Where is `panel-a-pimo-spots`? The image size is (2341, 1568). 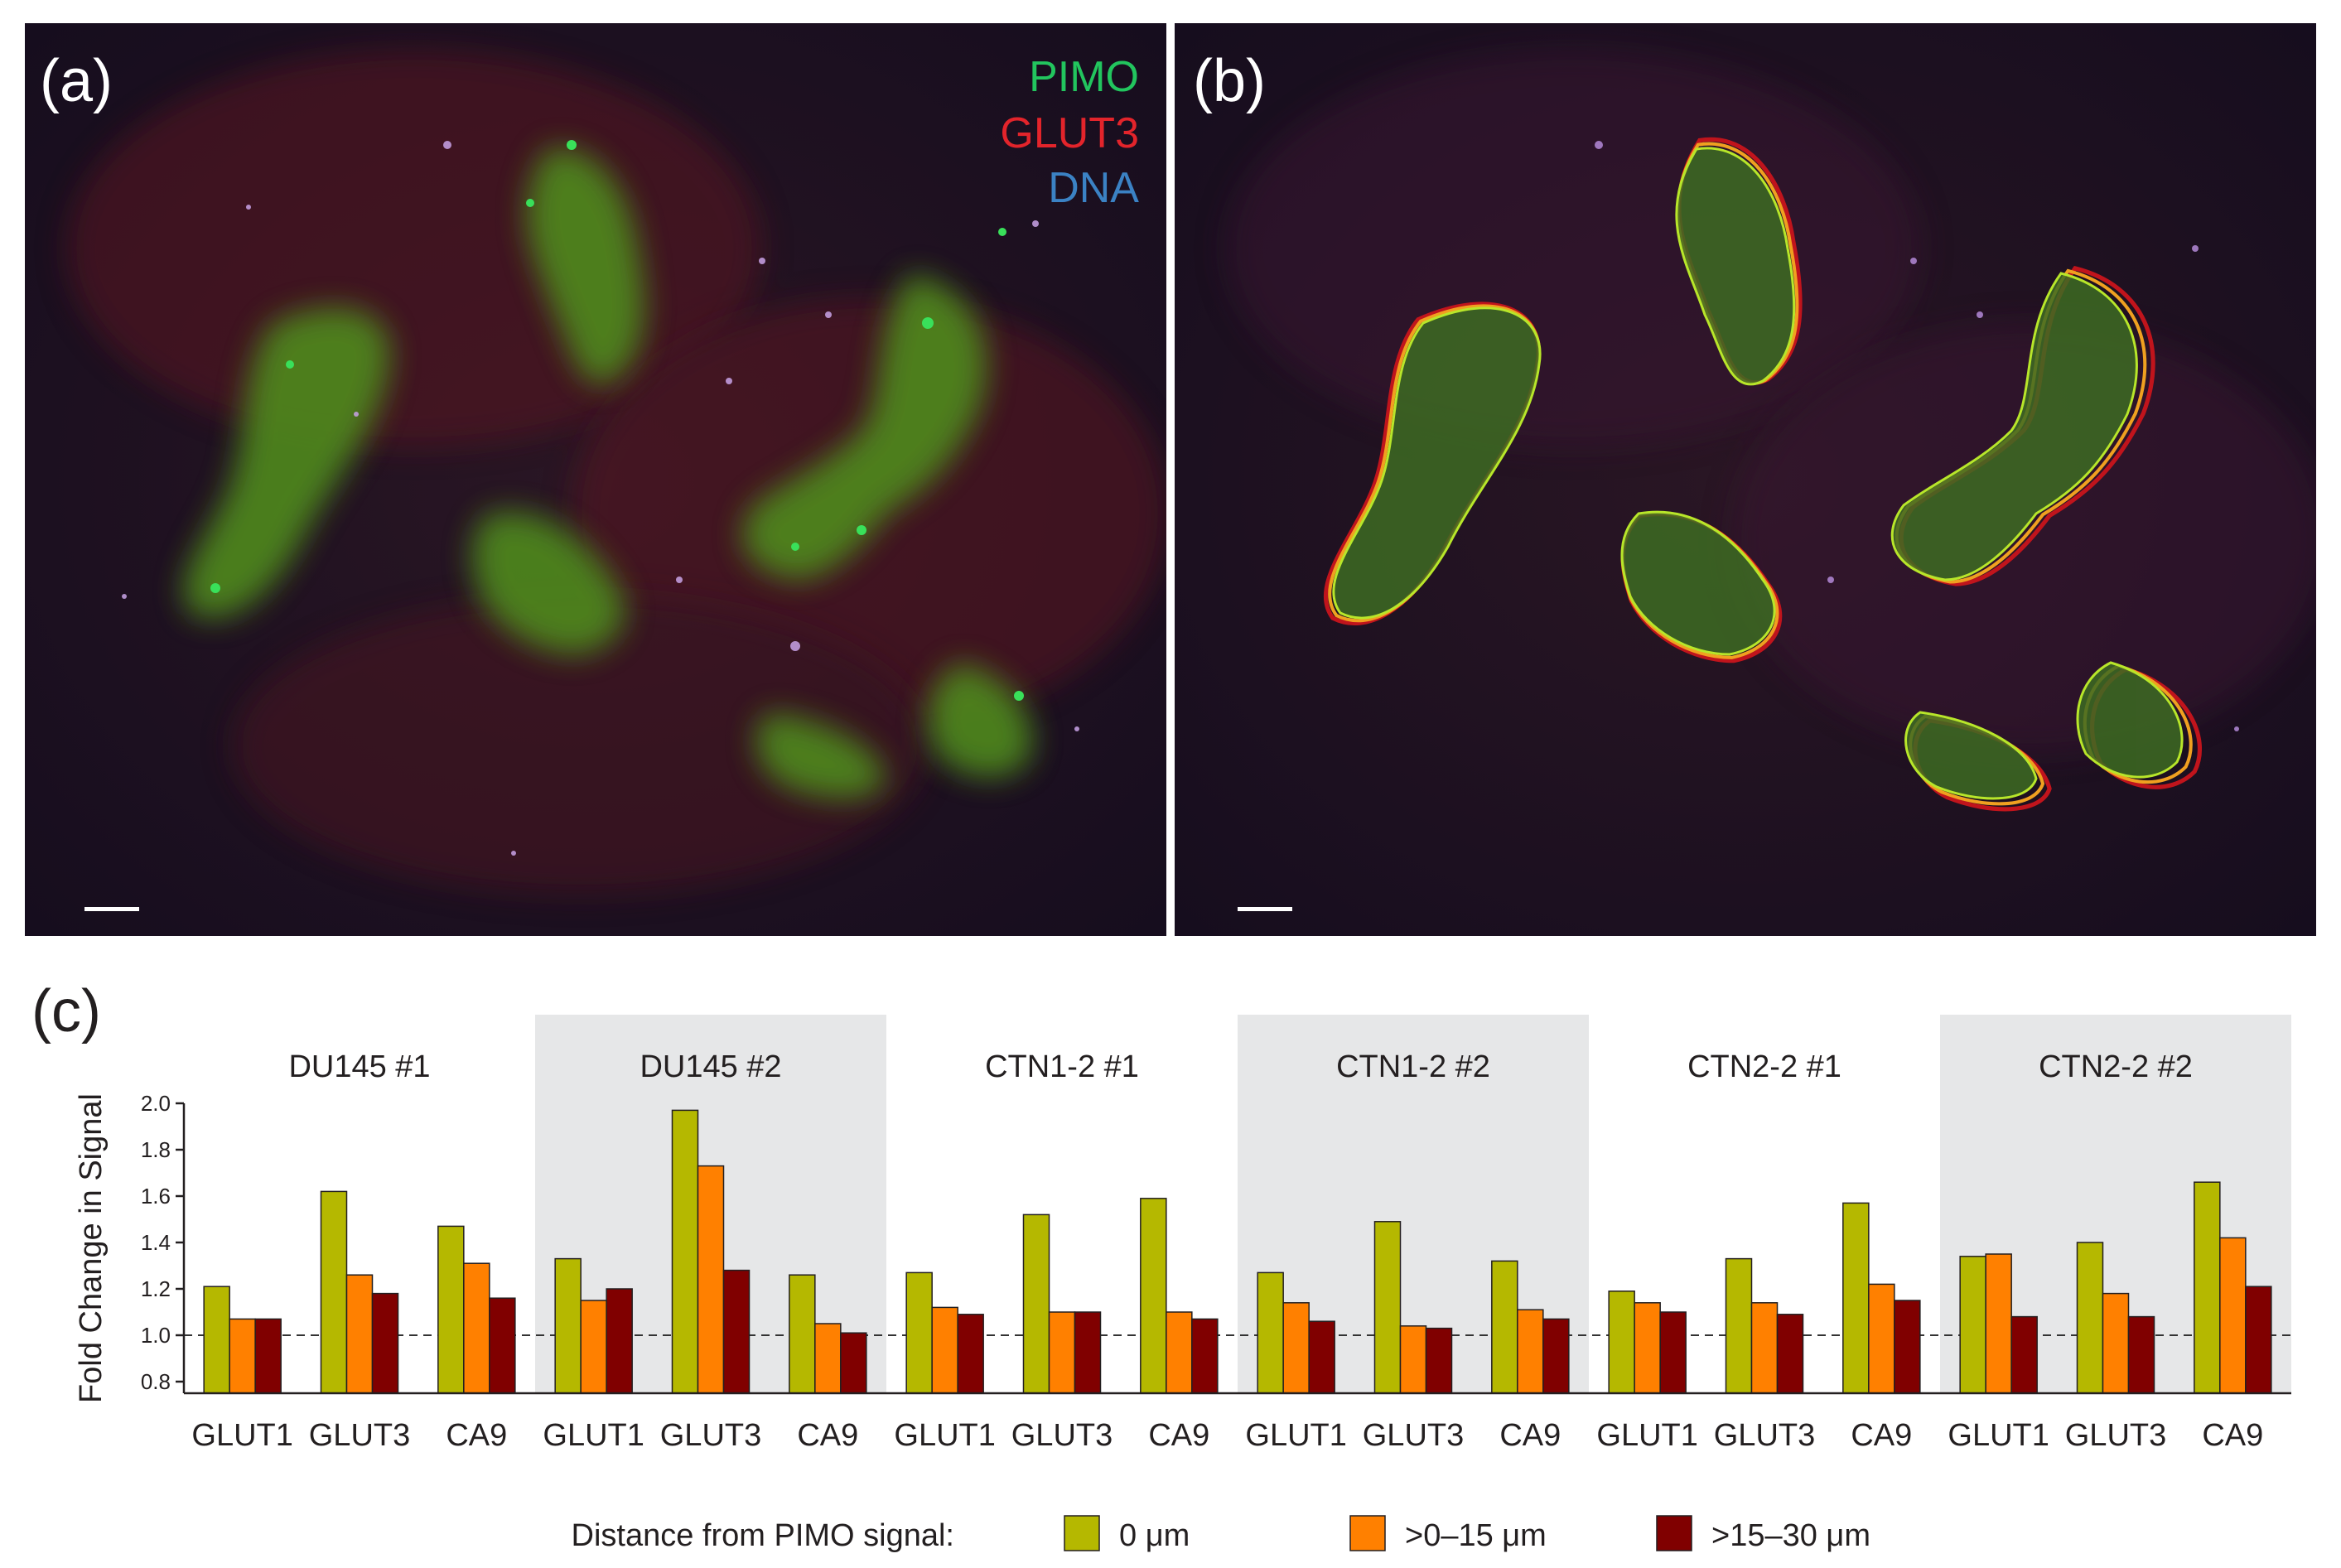
panel-a-pimo-spots is located at coordinates (617, 420).